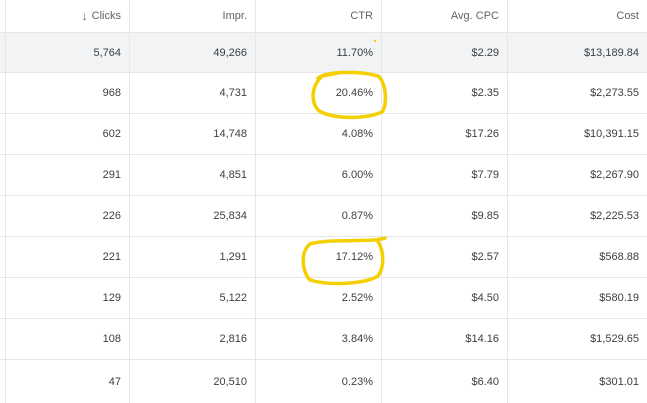 The height and width of the screenshot is (403, 647). What do you see at coordinates (577, 16) in the screenshot?
I see `column-header-cost: Cost` at bounding box center [577, 16].